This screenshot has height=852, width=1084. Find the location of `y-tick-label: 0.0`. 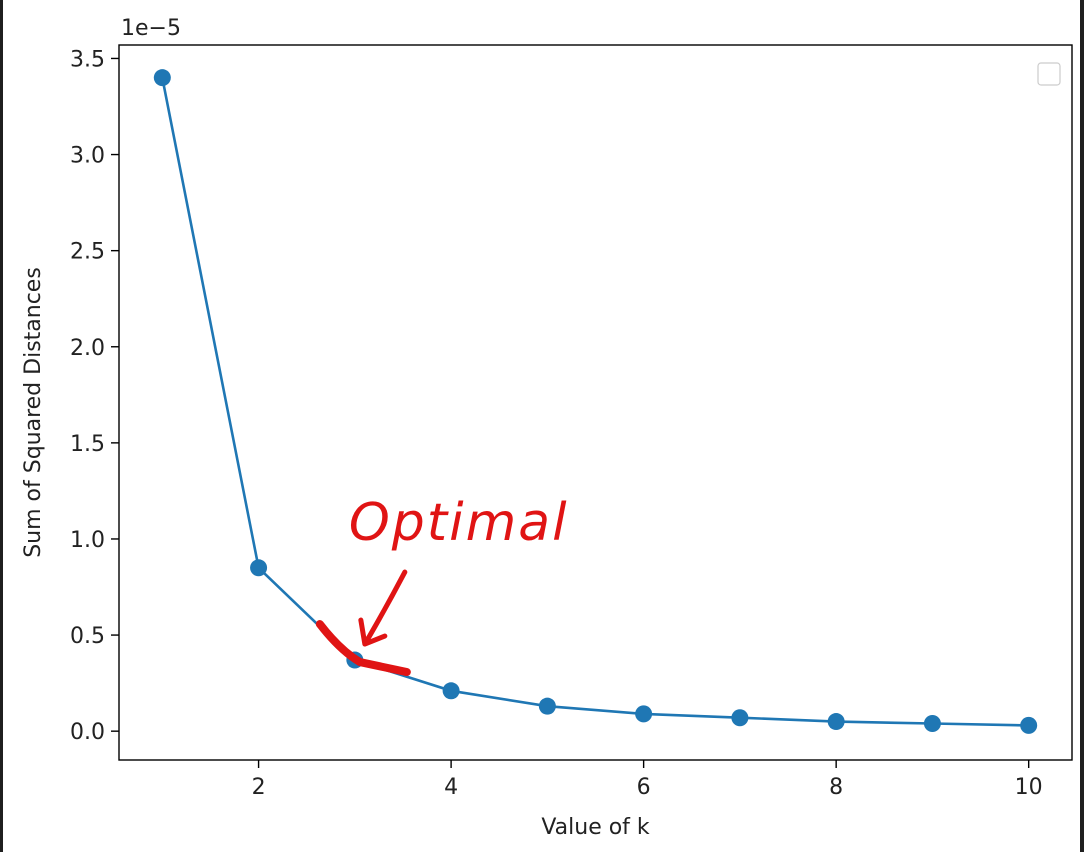

y-tick-label: 0.0 is located at coordinates (87, 732).